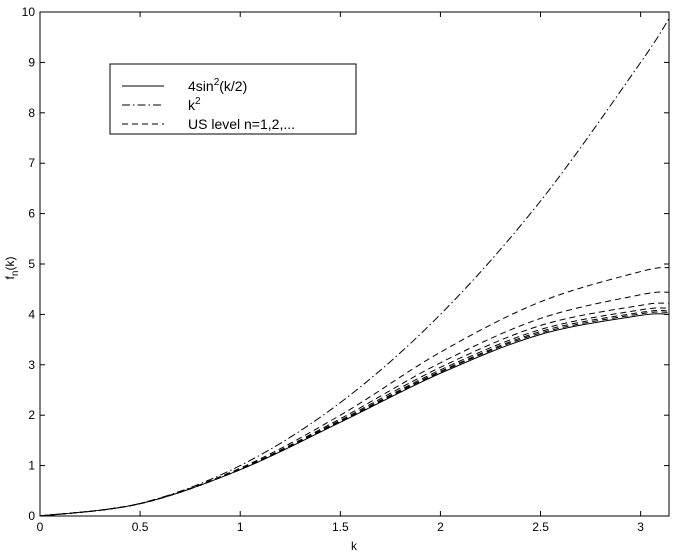 This screenshot has height=554, width=684. Describe the element at coordinates (217, 82) in the screenshot. I see `legend-label-sin-sup: 2` at that location.